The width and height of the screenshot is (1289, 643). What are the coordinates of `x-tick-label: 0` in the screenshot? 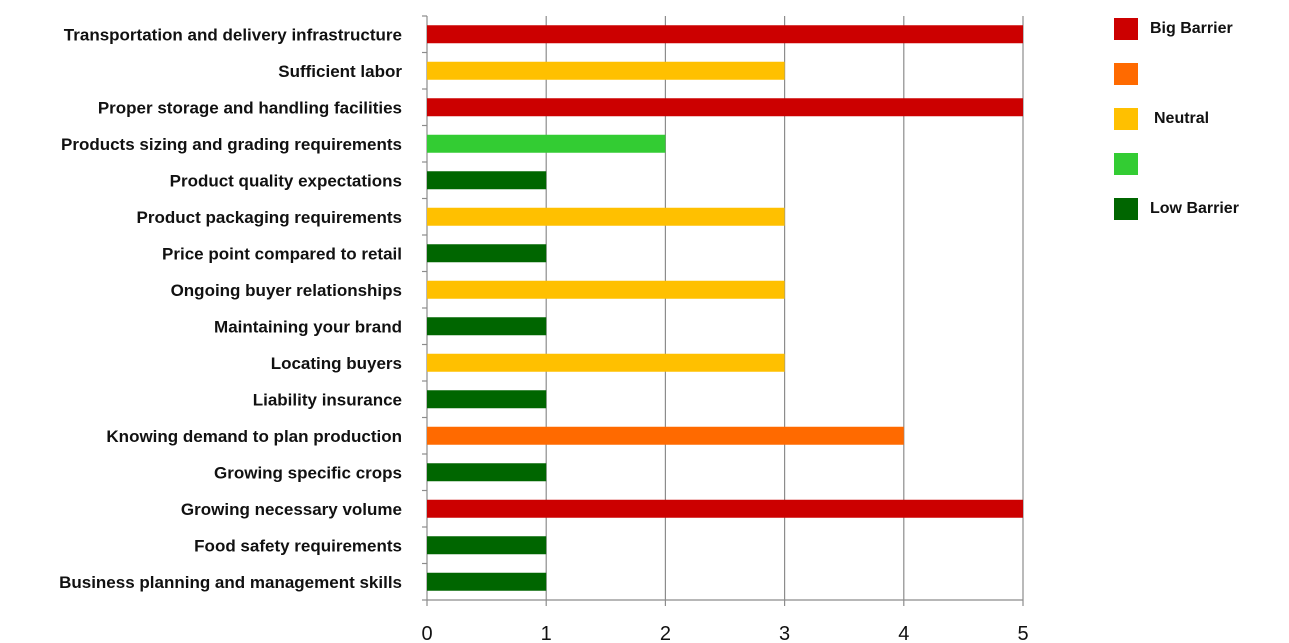 It's located at (426, 633).